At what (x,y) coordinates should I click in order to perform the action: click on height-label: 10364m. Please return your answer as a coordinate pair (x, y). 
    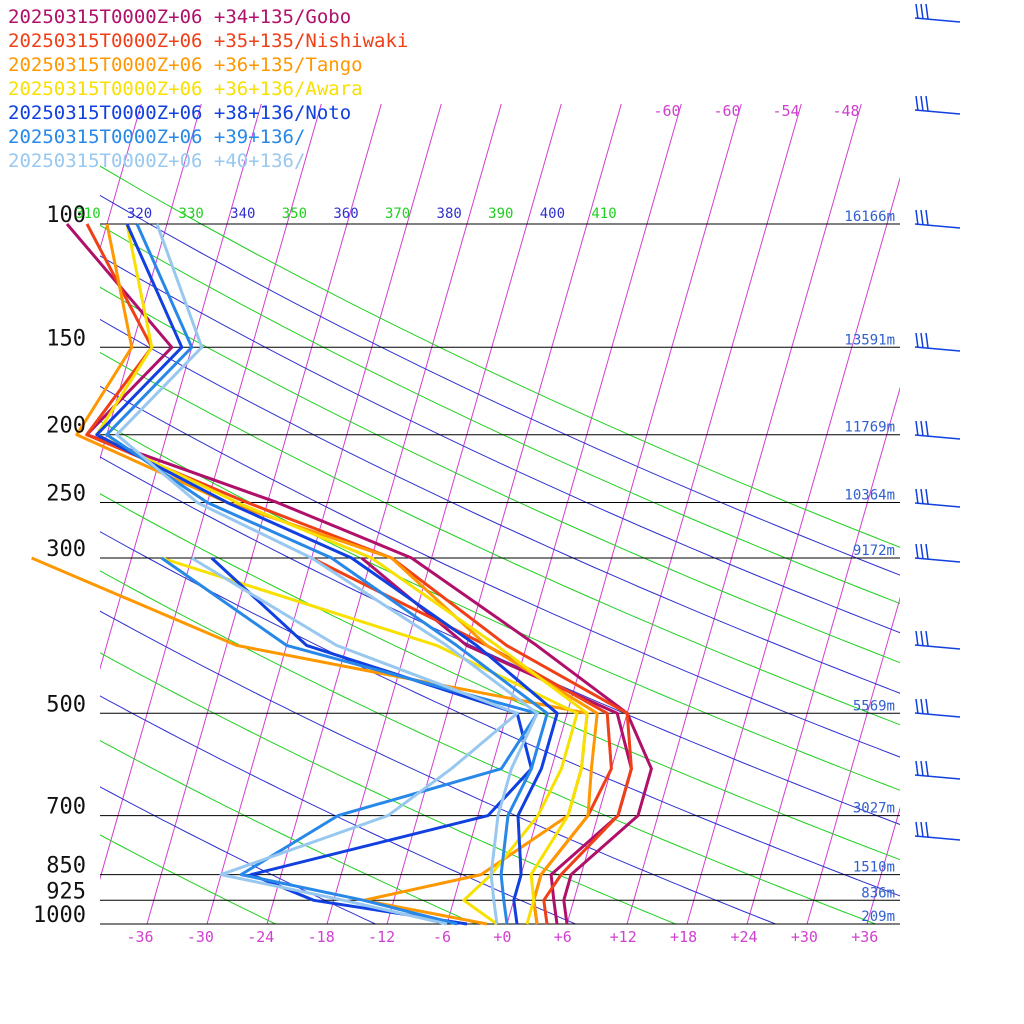
    Looking at the image, I should click on (869, 496).